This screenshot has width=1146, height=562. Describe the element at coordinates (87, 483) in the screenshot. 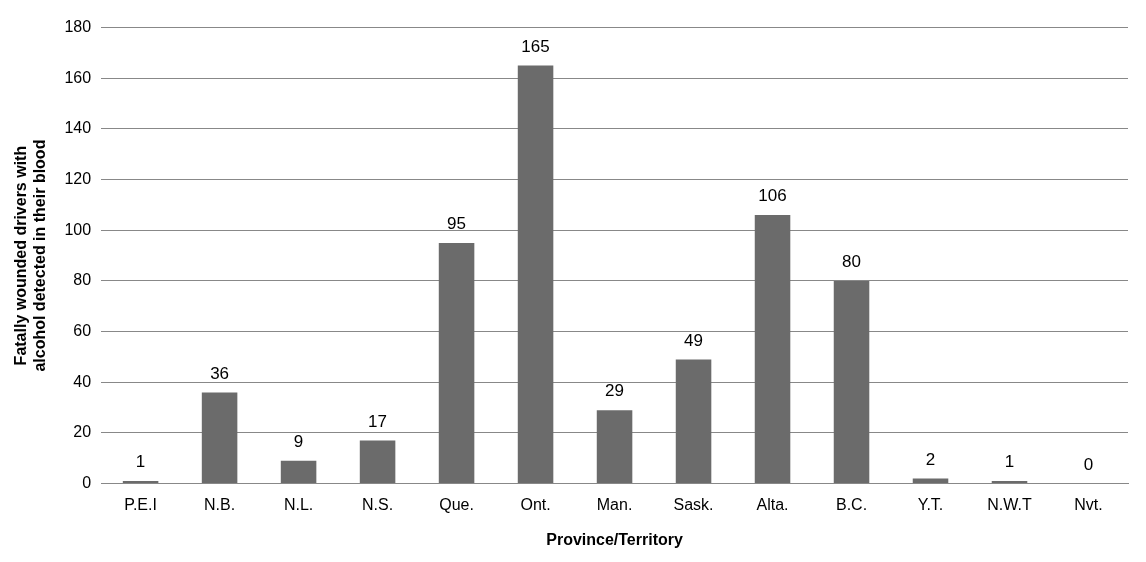

I see `y-tick-label: 0` at that location.